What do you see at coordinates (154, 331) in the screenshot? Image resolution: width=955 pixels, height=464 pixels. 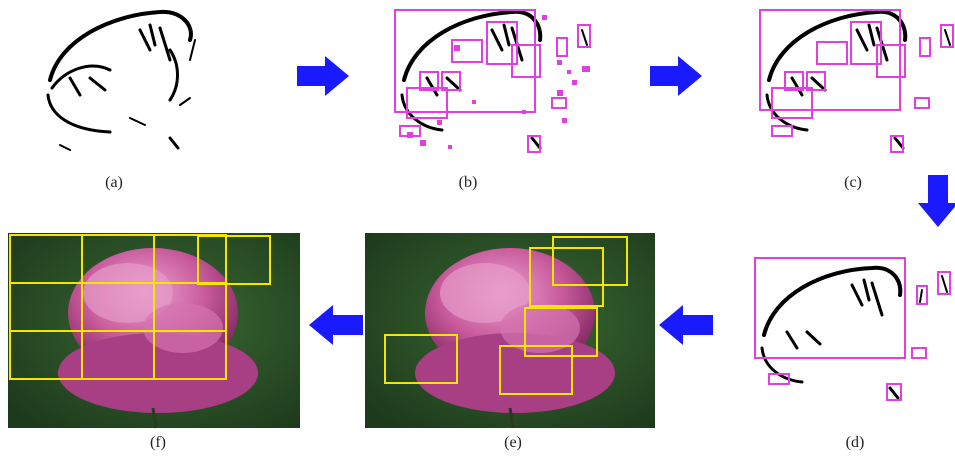 I see `rose-photo-f` at bounding box center [154, 331].